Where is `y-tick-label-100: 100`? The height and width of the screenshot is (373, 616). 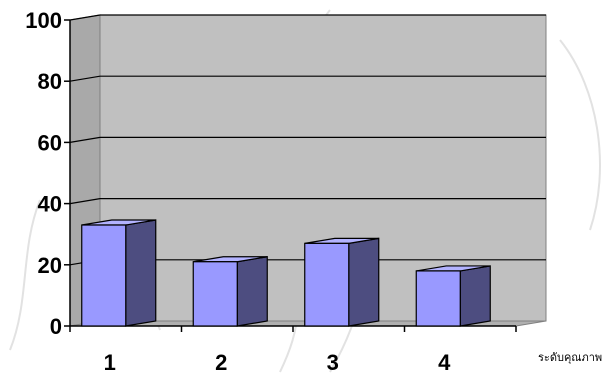 y-tick-label-100: 100 is located at coordinates (43, 20).